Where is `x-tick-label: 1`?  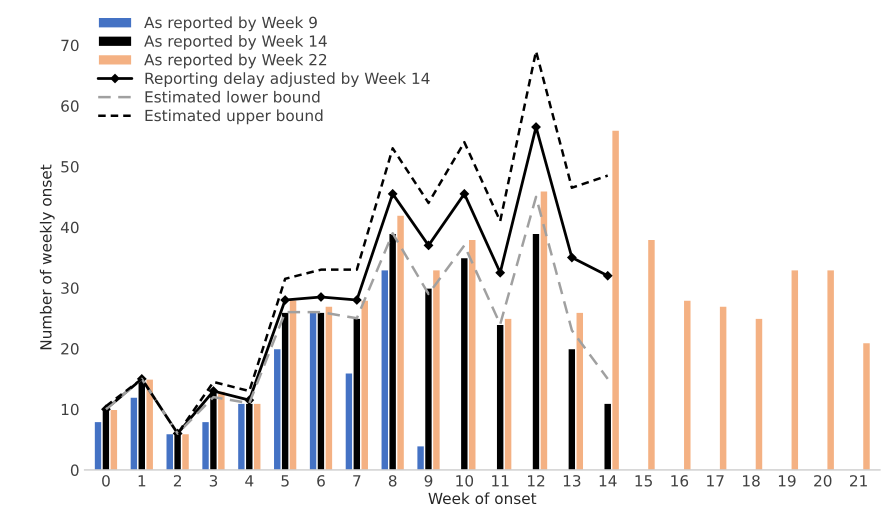 x-tick-label: 1 is located at coordinates (142, 480).